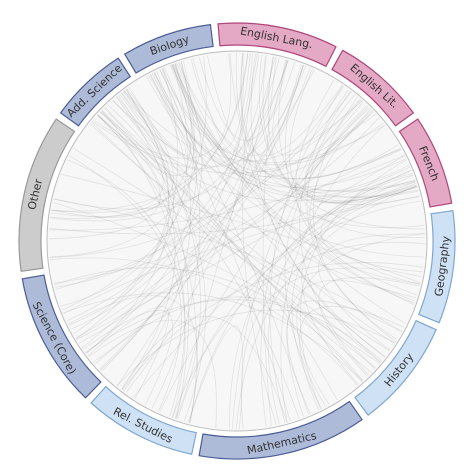 This screenshot has height=474, width=474. I want to click on segment-other, so click(47, 195).